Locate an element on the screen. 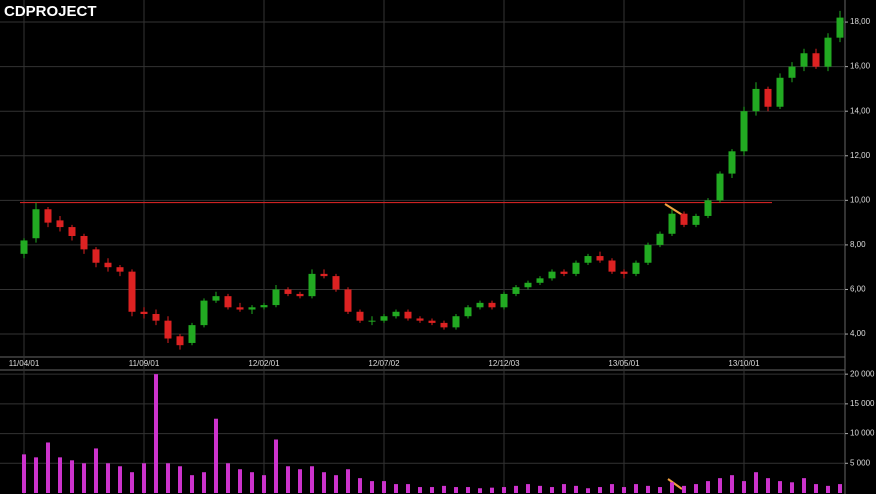 The image size is (876, 494). y-tick-label: 8,00 is located at coordinates (858, 244).